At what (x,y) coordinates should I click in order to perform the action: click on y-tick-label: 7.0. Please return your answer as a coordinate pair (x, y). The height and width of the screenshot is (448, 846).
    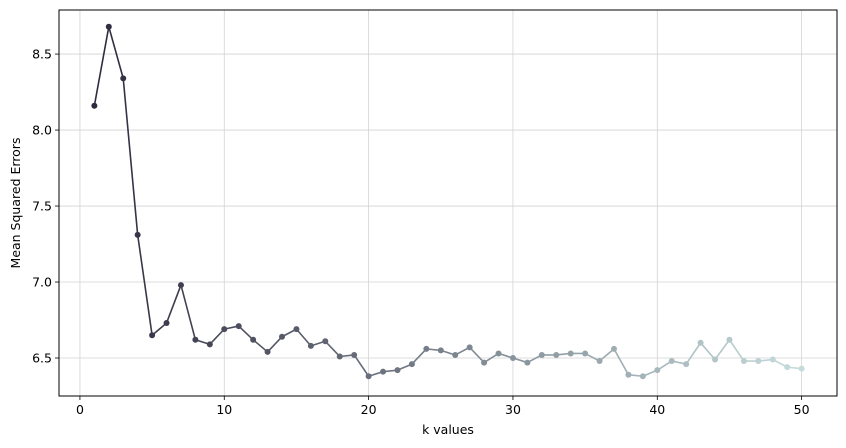
    Looking at the image, I should click on (42, 282).